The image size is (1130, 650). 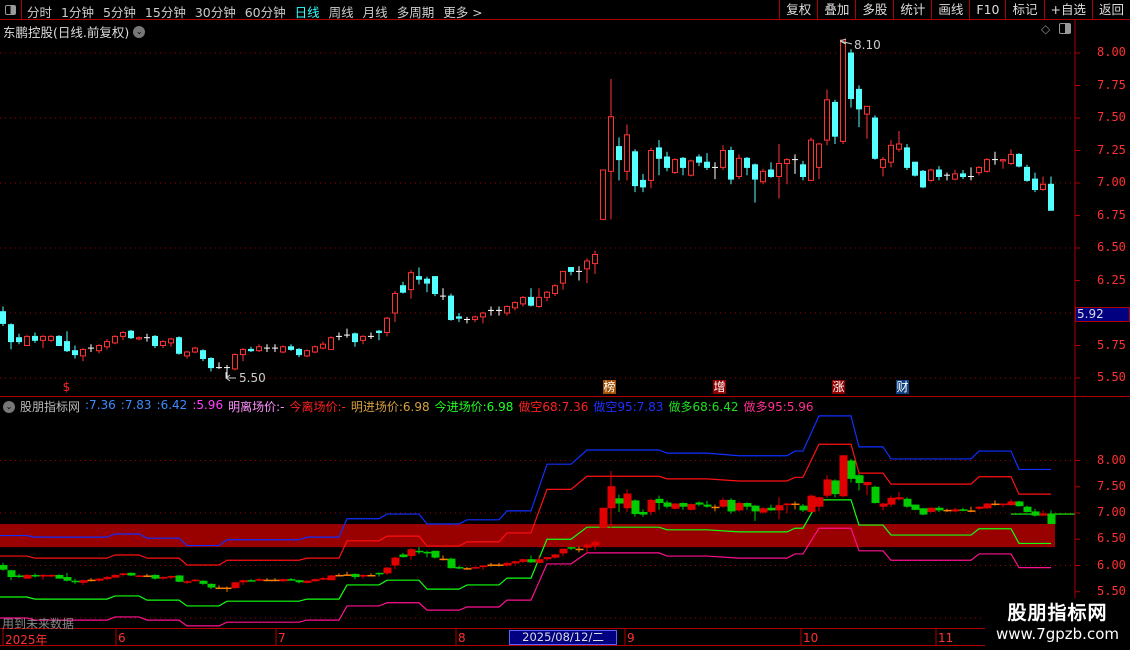 What do you see at coordinates (1024, 10) in the screenshot?
I see `toolbar-button: 标记` at bounding box center [1024, 10].